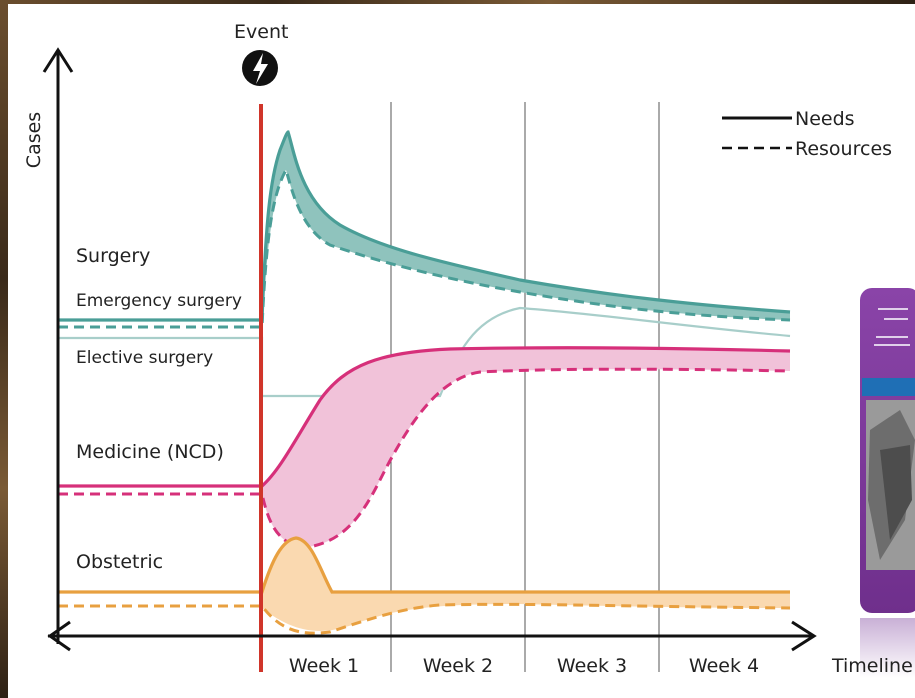 This screenshot has height=698, width=915. What do you see at coordinates (887, 483) in the screenshot?
I see `book-cover-thumbnail` at bounding box center [887, 483].